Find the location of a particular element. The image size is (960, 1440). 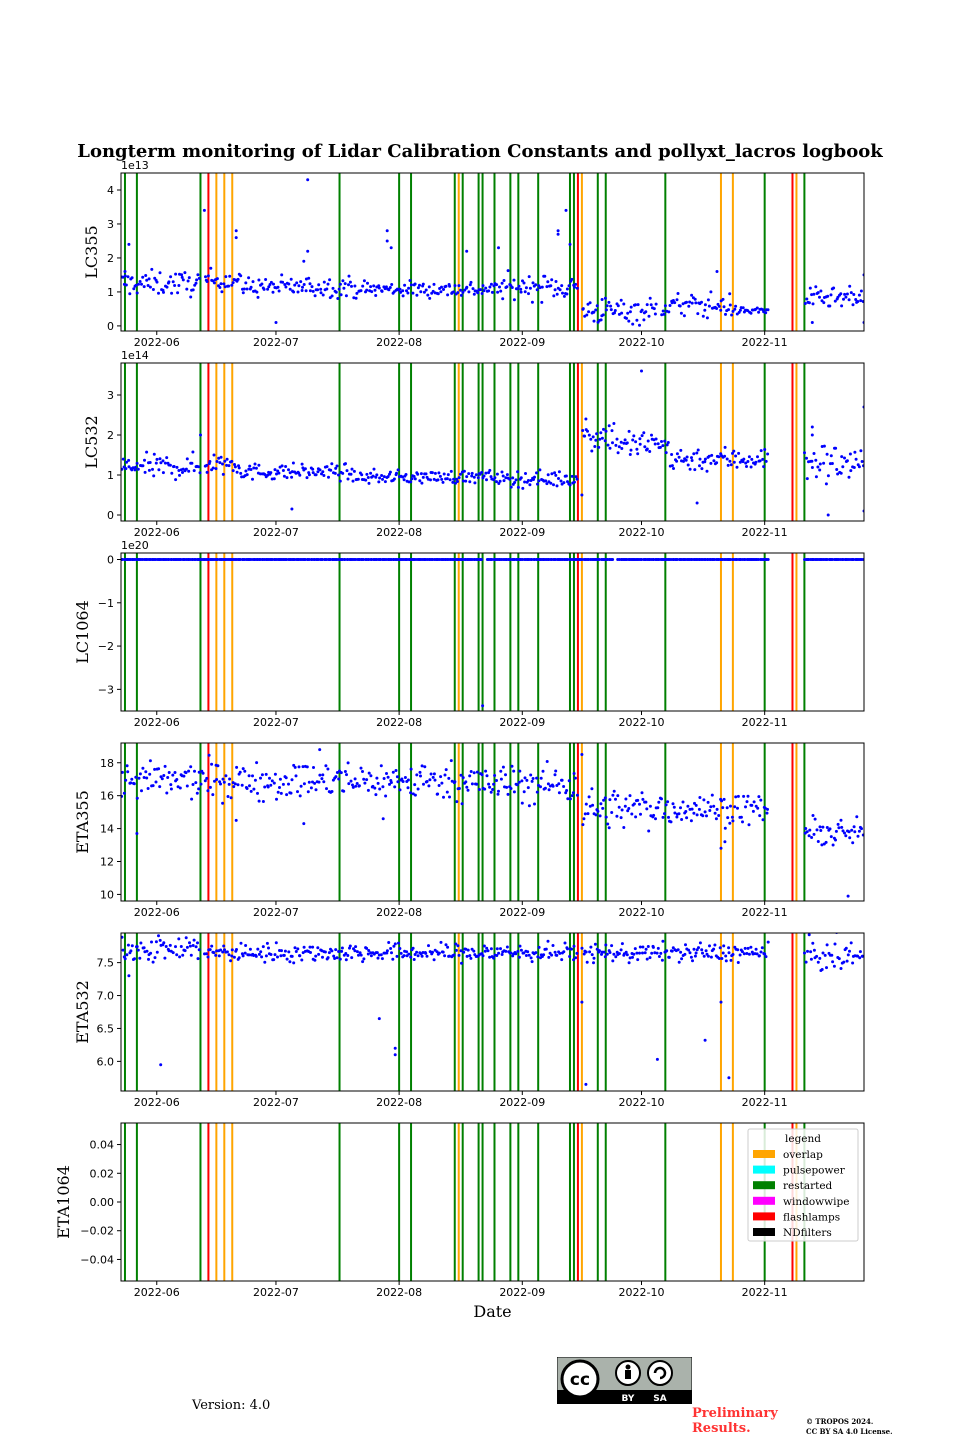

x-tick-label: 2022-07 is located at coordinates (276, 722).